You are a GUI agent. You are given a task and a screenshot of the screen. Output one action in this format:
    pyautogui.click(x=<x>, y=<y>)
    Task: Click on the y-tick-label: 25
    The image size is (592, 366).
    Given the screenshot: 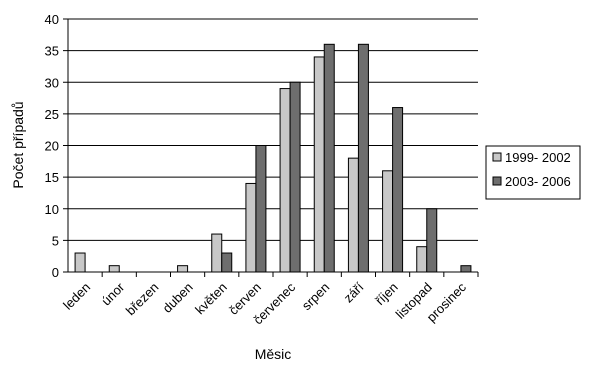 What is the action you would take?
    pyautogui.click(x=52, y=114)
    